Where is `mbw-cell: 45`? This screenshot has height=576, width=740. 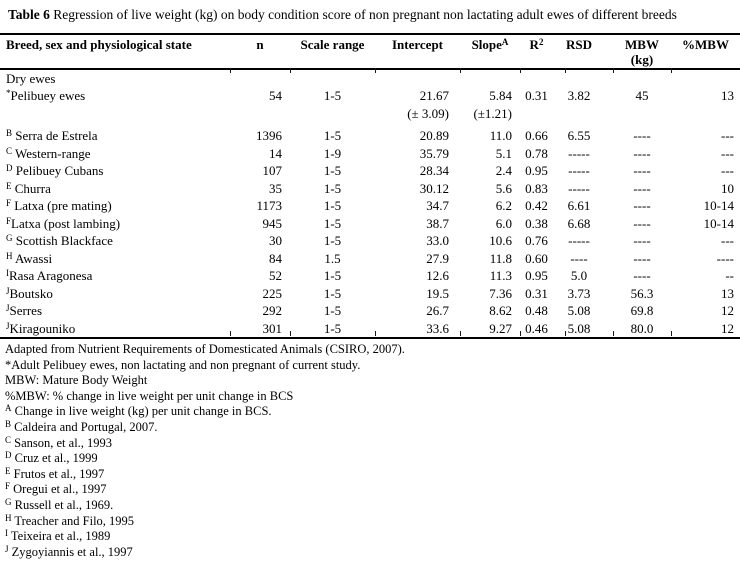
mbw-cell: 45 is located at coordinates (642, 95).